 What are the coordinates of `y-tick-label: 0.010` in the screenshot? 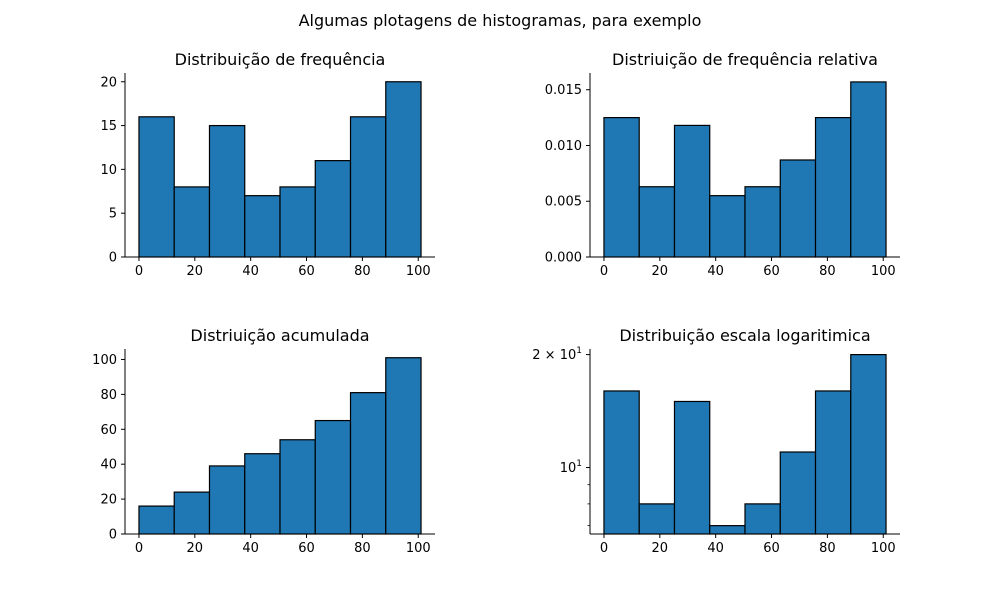 It's located at (563, 146).